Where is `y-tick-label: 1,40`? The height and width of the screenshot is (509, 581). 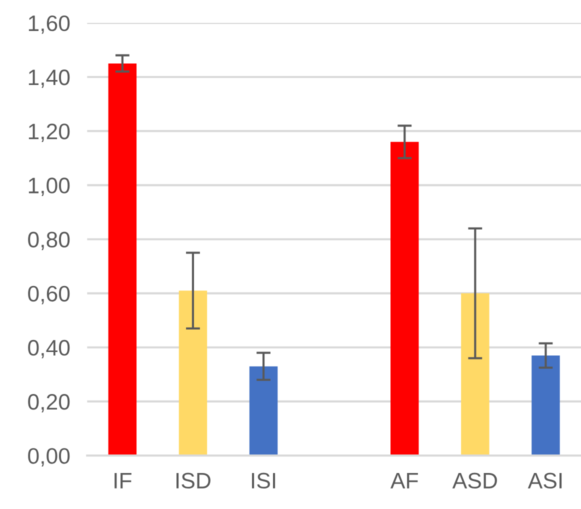
y-tick-label: 1,40 is located at coordinates (49, 79).